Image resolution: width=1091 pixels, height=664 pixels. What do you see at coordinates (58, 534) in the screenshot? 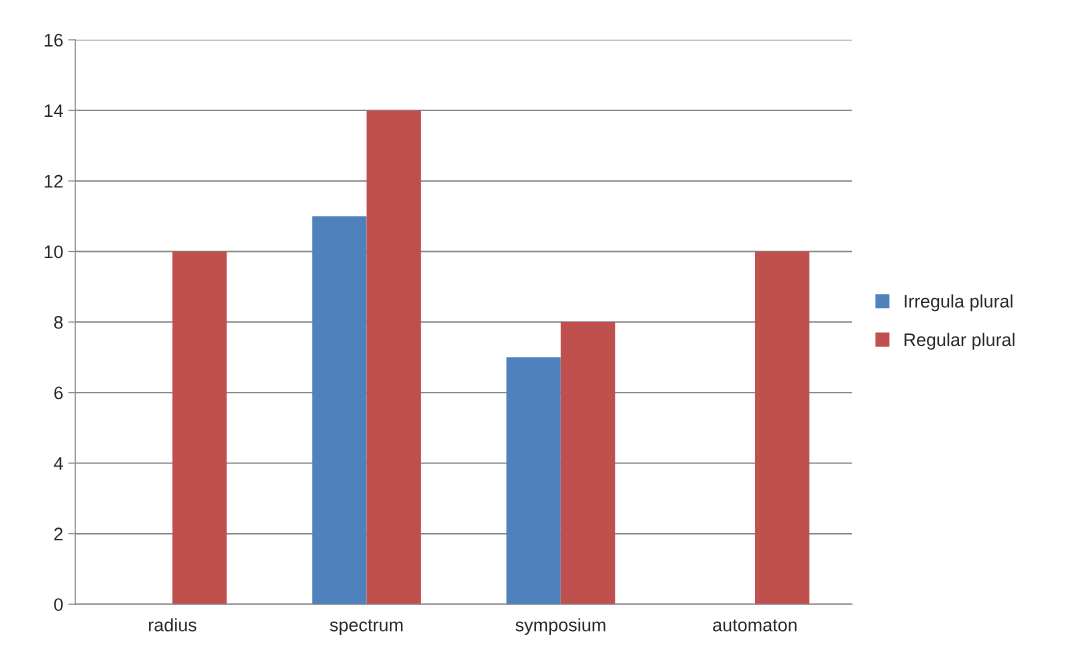
I see `y-tick-label: 2` at bounding box center [58, 534].